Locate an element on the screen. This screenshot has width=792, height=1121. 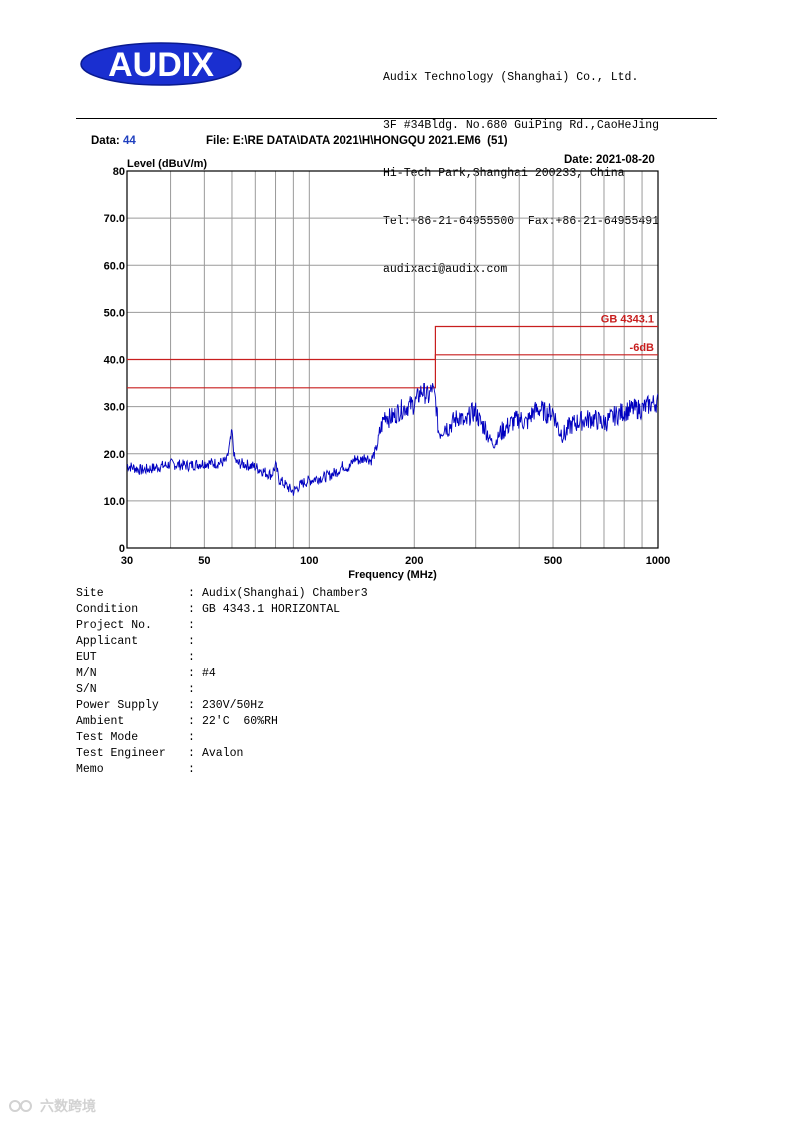
limit-label: -6dB is located at coordinates (642, 348).